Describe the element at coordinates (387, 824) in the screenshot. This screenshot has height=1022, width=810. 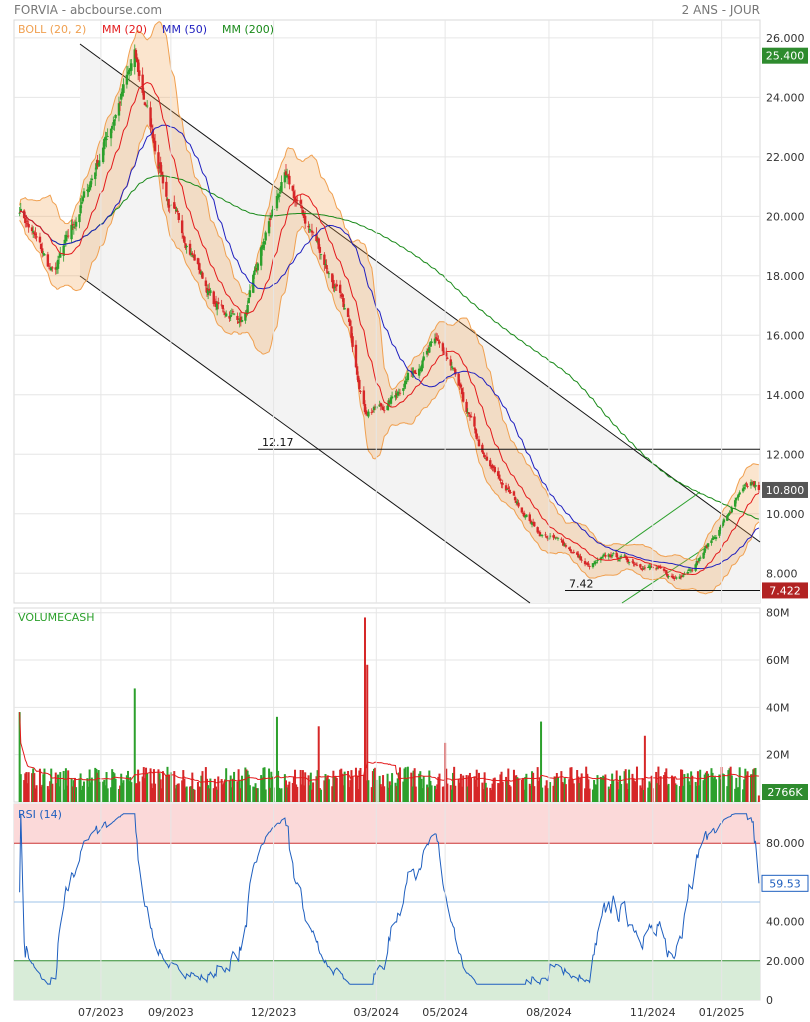
I see `rsi-overbought-zone` at that location.